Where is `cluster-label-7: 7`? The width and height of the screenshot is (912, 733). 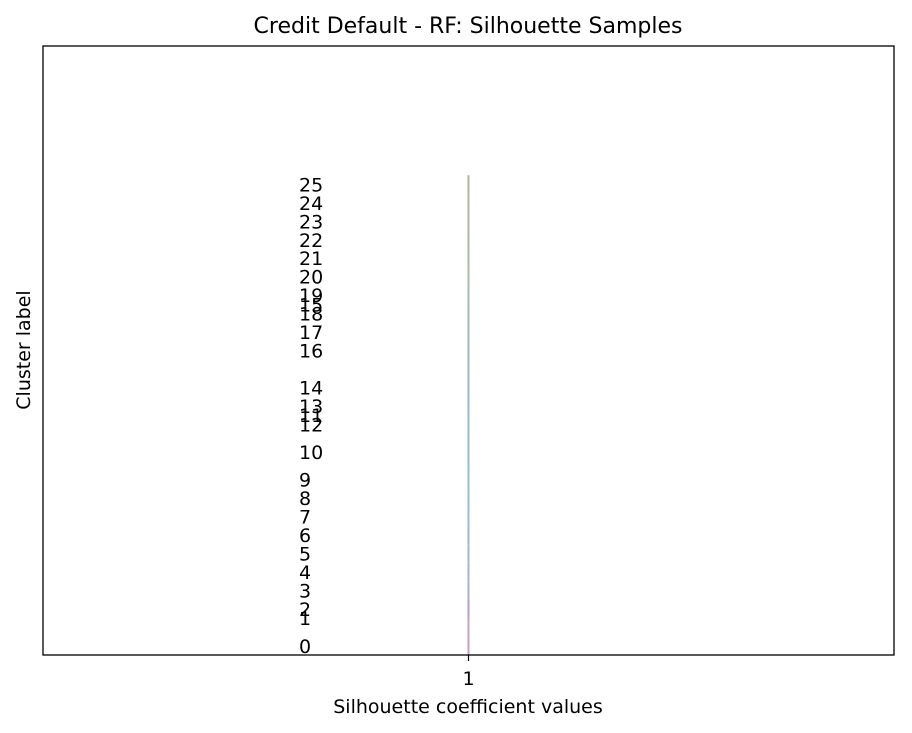
cluster-label-7: 7 is located at coordinates (305, 518).